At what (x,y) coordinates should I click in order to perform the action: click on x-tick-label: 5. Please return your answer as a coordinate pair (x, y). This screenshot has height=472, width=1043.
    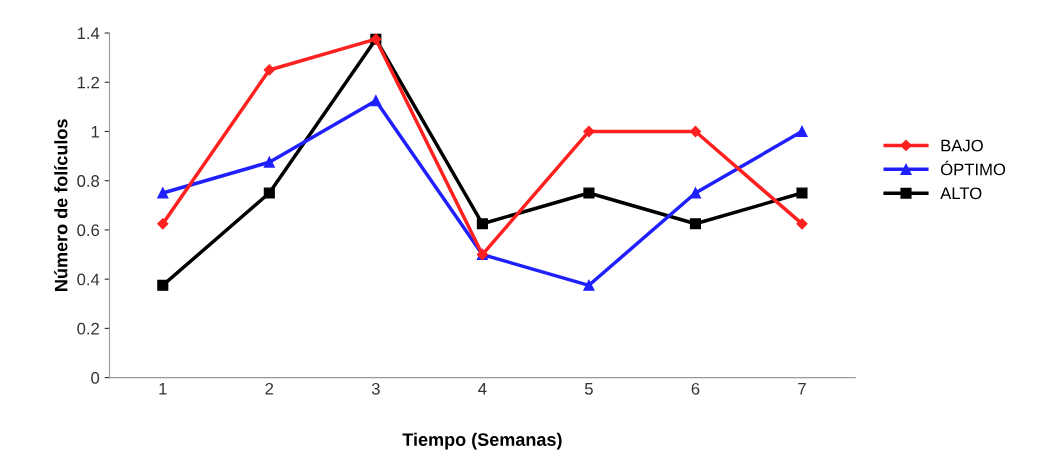
    Looking at the image, I should click on (588, 389).